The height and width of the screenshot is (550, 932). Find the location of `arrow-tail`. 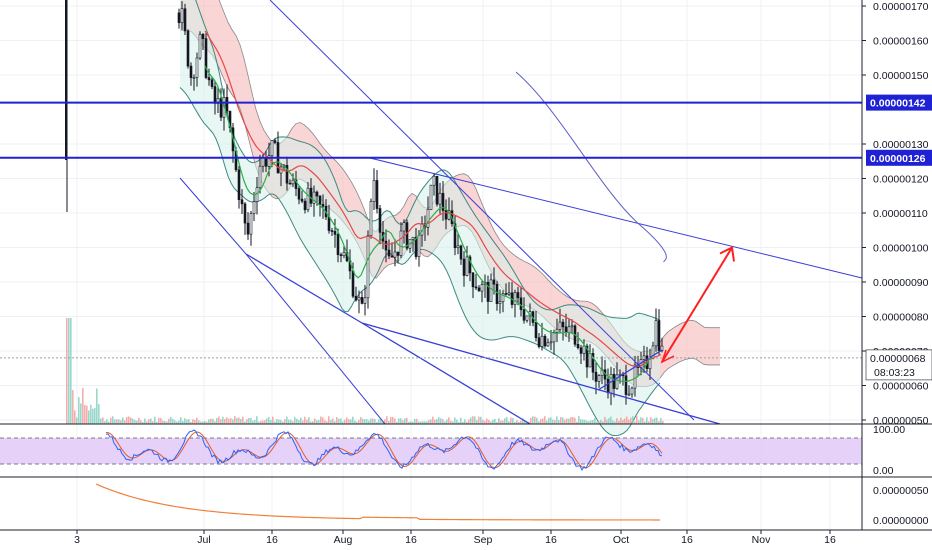

arrow-tail is located at coordinates (667, 356).